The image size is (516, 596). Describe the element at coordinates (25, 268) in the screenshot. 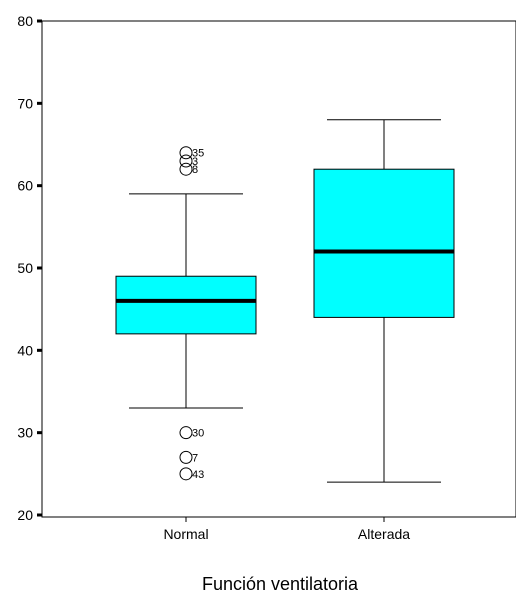

I see `y-tick-label: 50` at that location.